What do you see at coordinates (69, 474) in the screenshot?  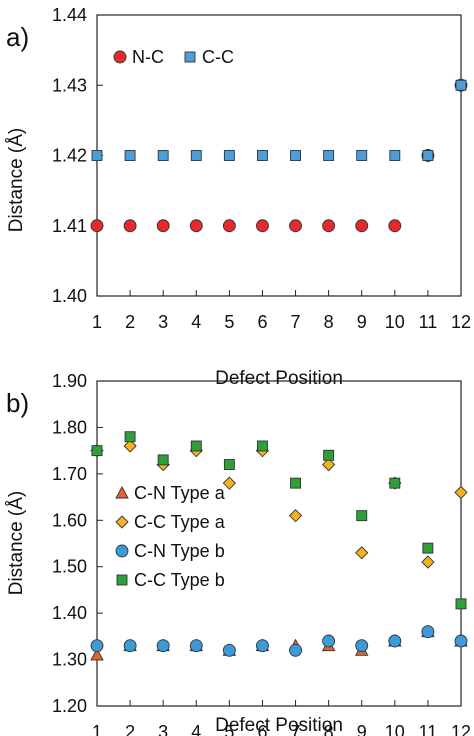 I see `y-tick-label: 1.70` at bounding box center [69, 474].